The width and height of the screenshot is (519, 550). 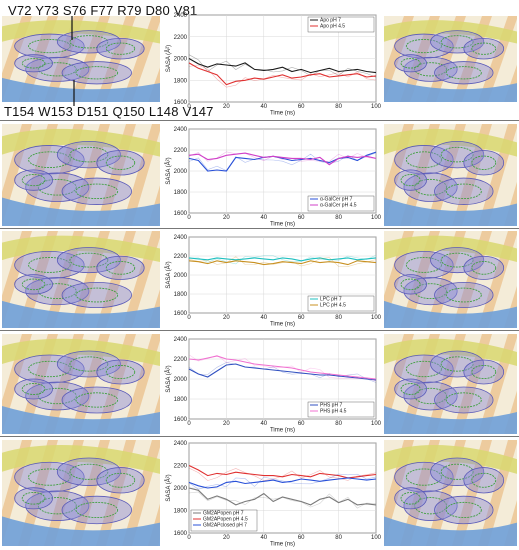 What do you see at coordinates (75, 60) in the screenshot?
I see `pointer-arrows` at bounding box center [75, 60].